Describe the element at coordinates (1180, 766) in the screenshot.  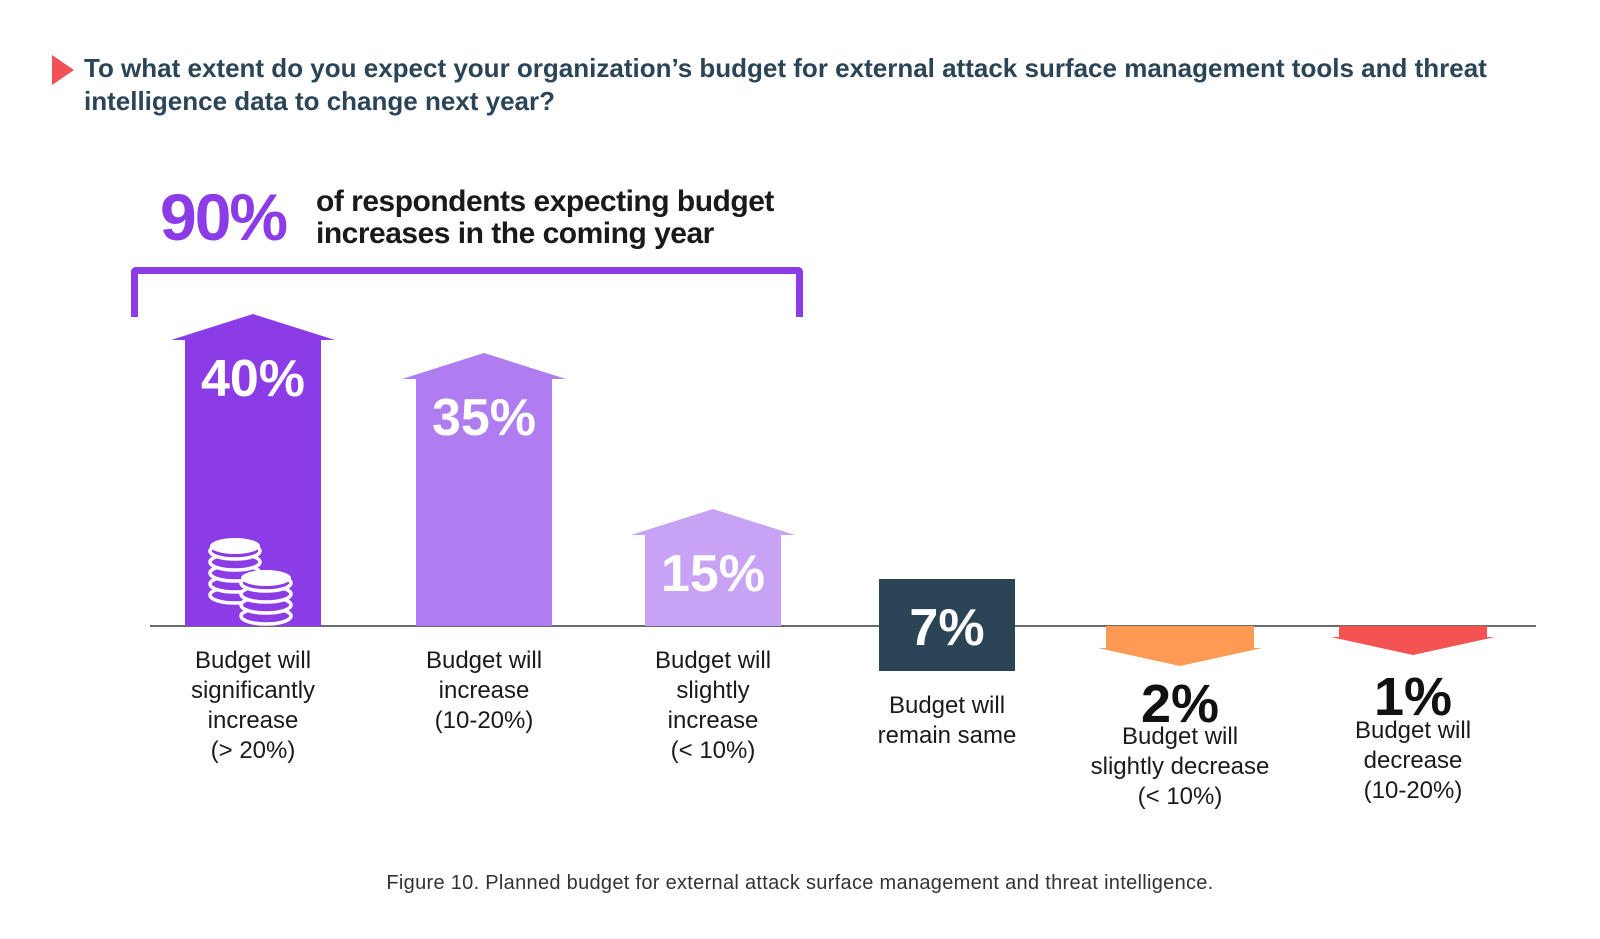
I see `category-label: slightly decrease` at that location.